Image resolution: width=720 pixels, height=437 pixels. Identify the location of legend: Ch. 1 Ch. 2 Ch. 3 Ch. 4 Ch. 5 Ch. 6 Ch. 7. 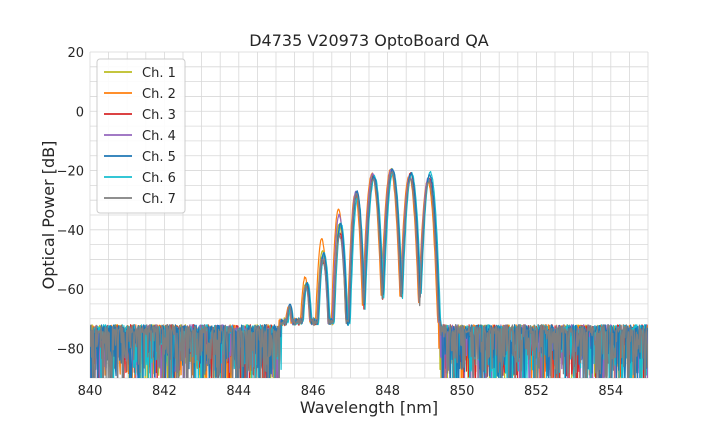
(141, 136).